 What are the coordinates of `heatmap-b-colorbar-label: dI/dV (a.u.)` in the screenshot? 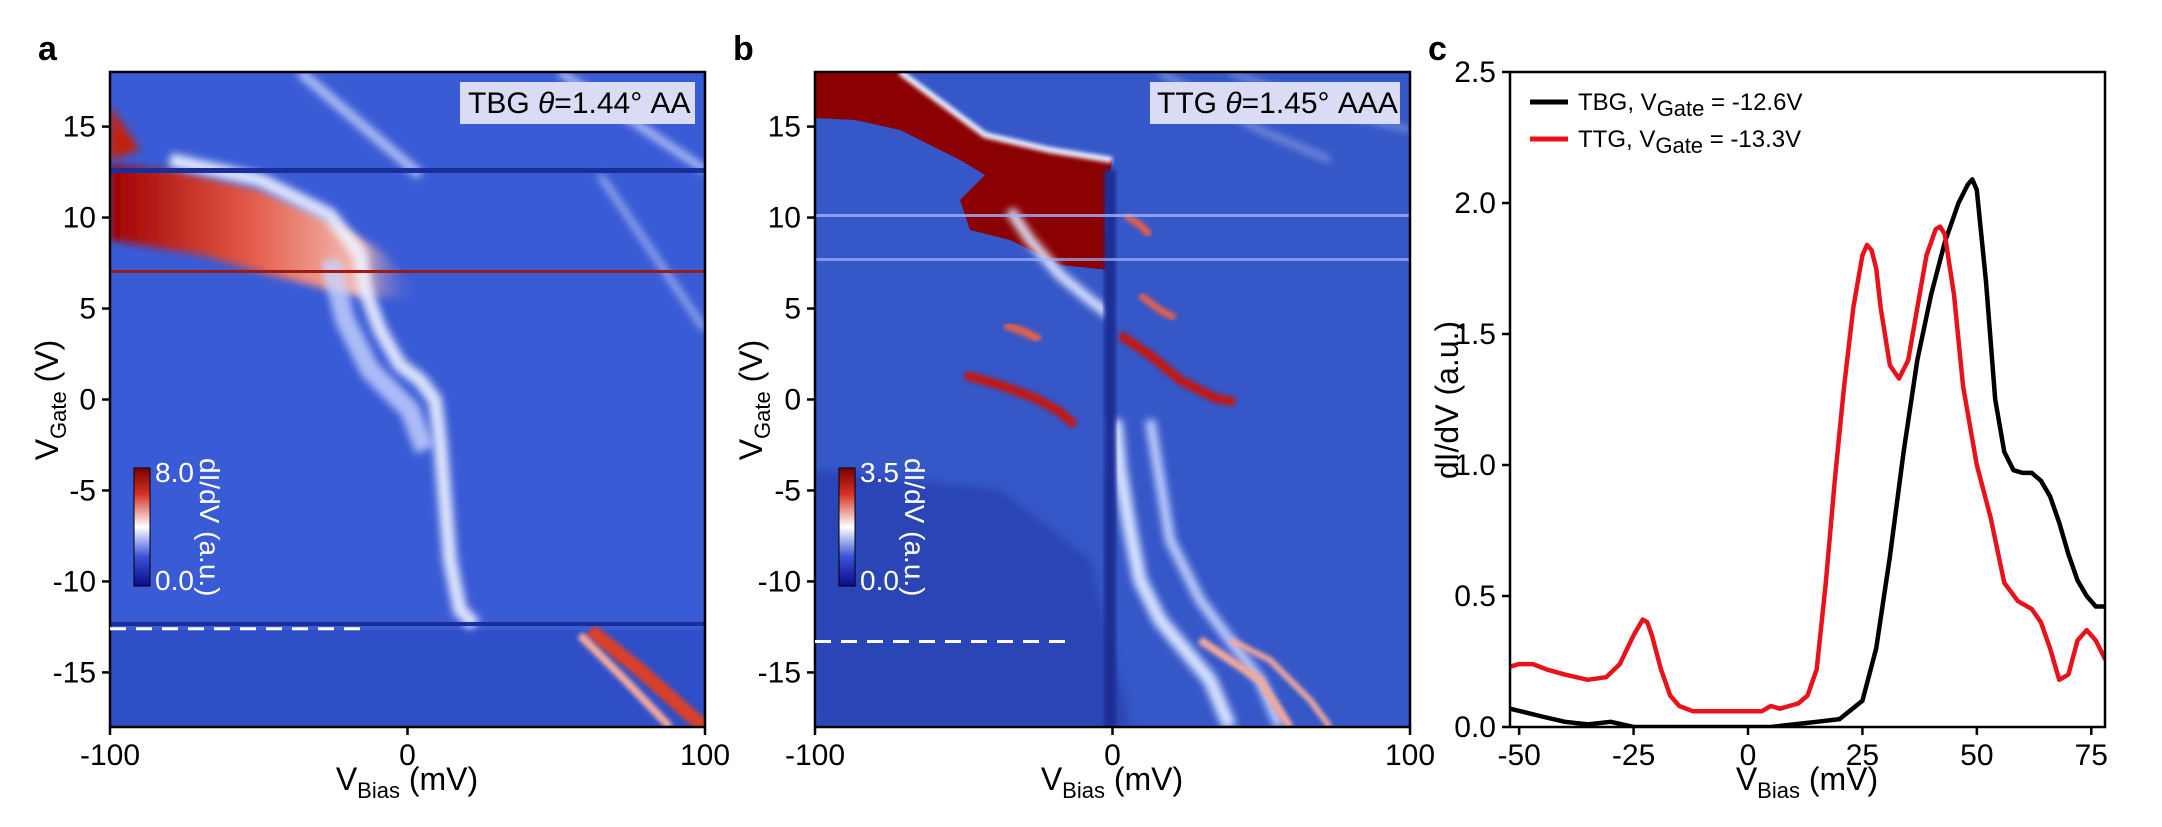 It's located at (914, 527).